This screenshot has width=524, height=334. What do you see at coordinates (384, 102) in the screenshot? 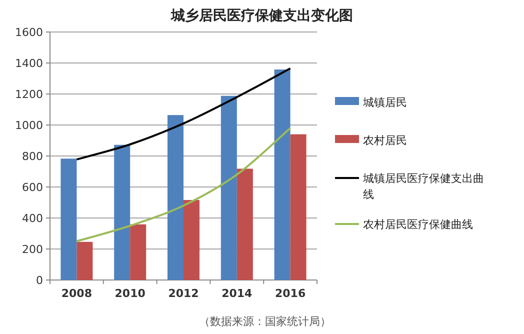
I see `legend-label: 城镇居民` at bounding box center [384, 102].